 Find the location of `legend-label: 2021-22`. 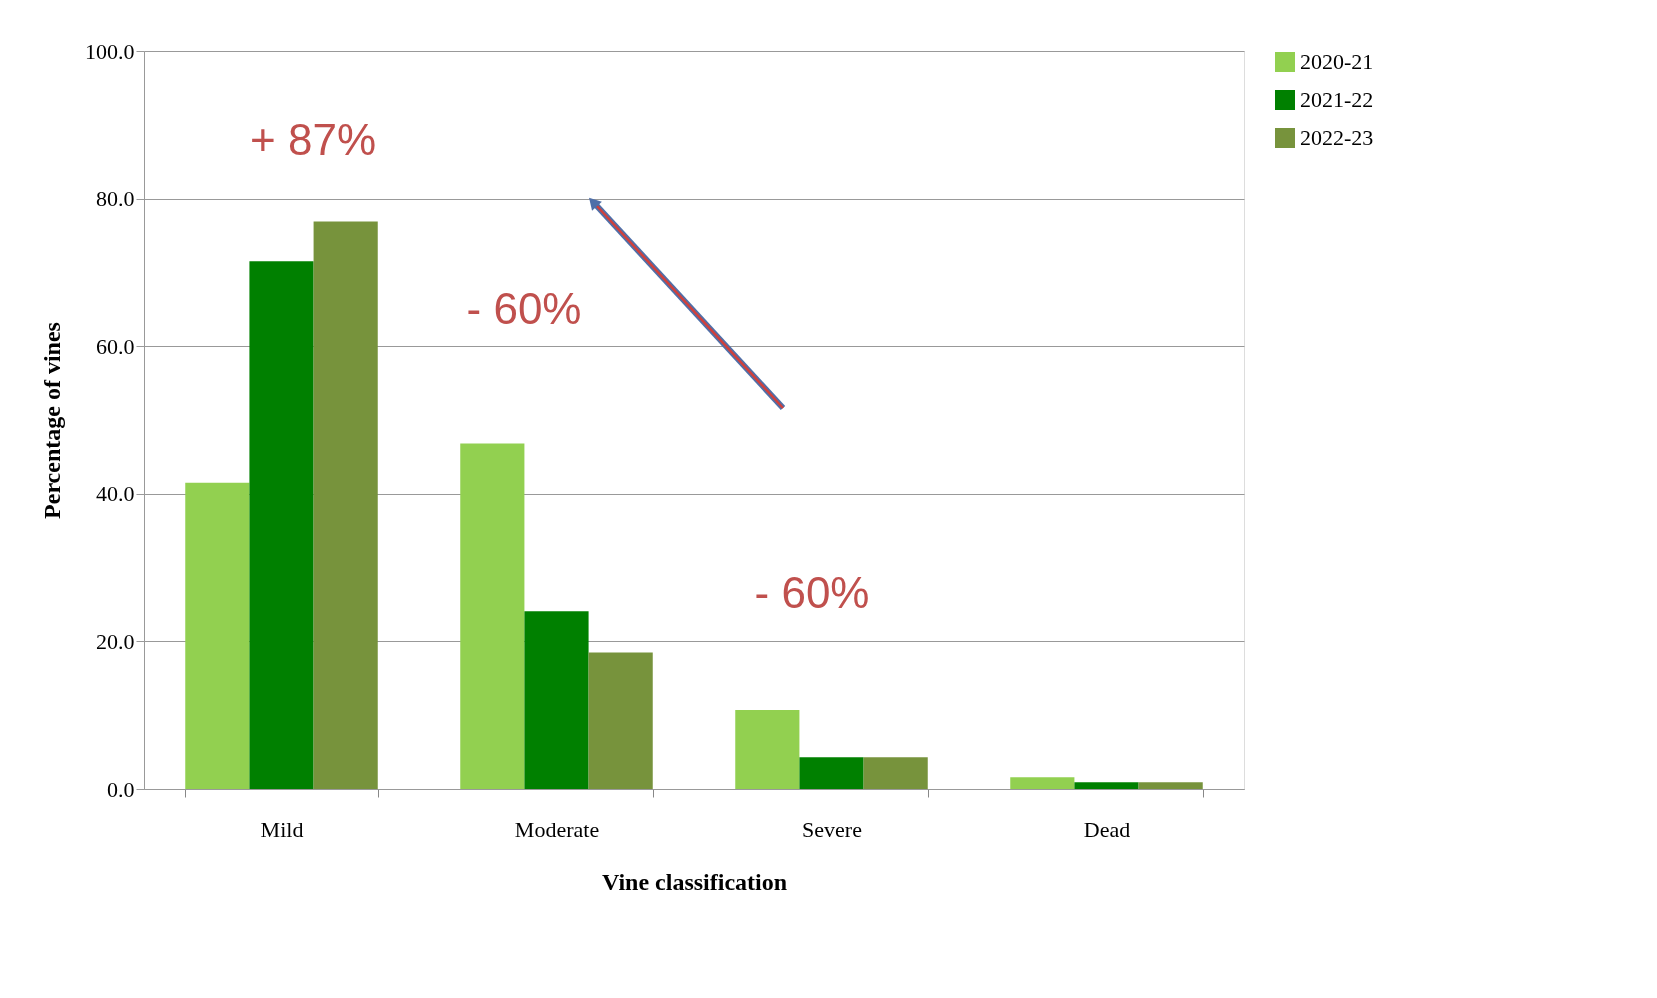

legend-label: 2021-22 is located at coordinates (1337, 99).